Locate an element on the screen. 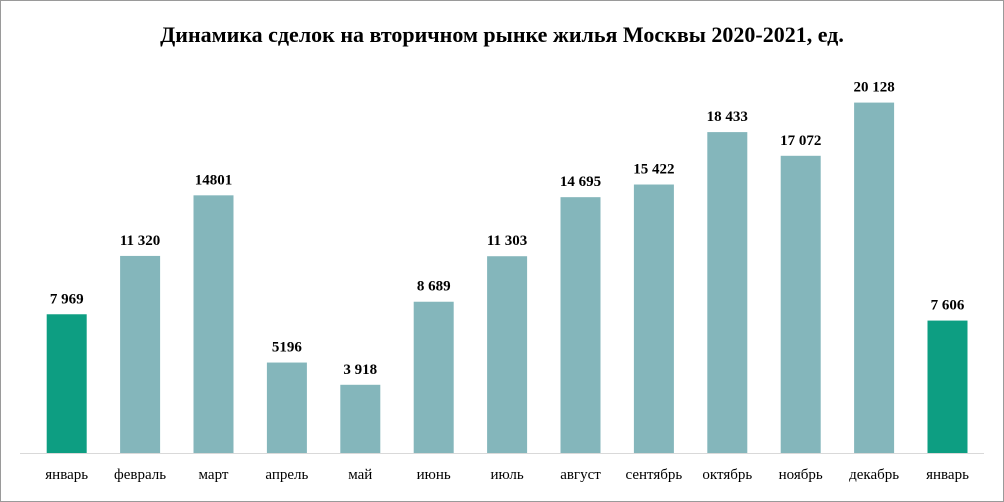 This screenshot has width=1004, height=502. data-label-1: 7 969 is located at coordinates (67, 299).